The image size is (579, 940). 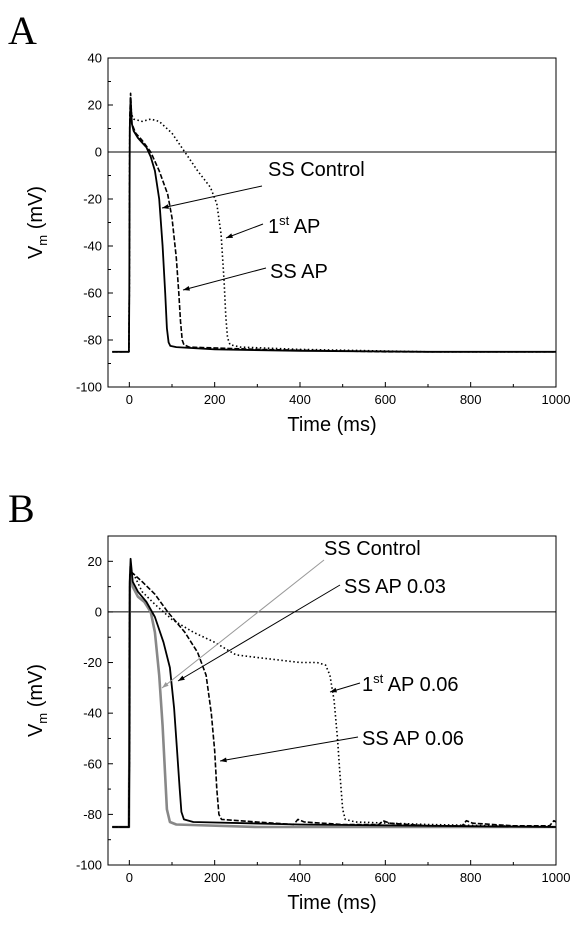 I want to click on panel-a-x-tick-label: 1000, so click(x=556, y=399).